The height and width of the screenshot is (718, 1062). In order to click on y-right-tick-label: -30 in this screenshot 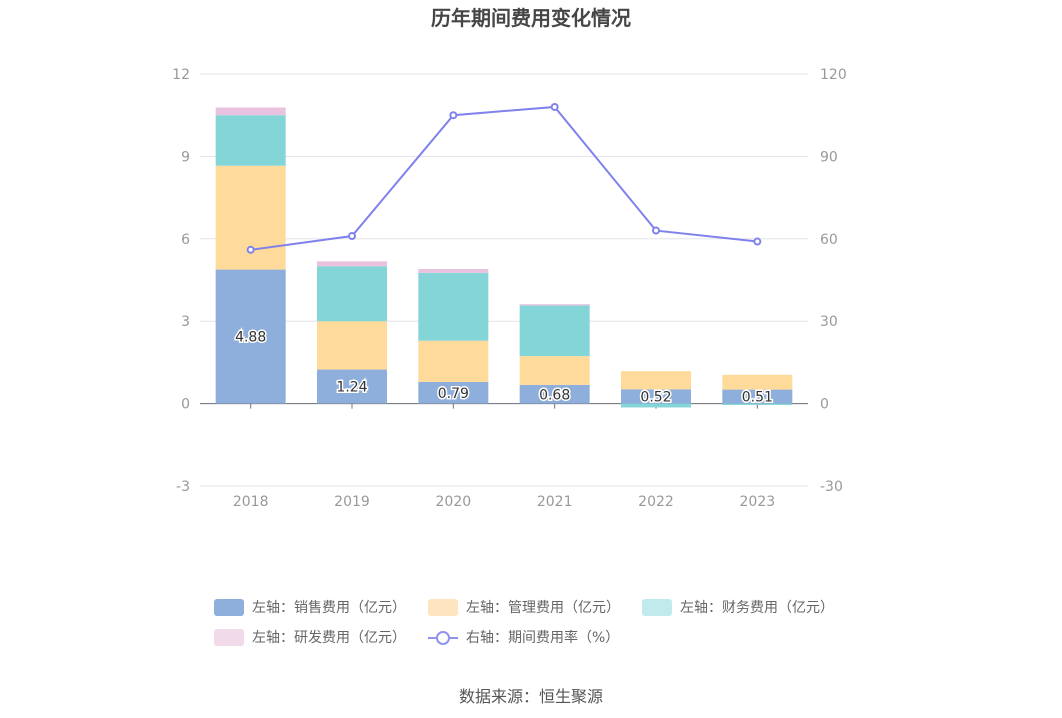, I will do `click(831, 487)`.